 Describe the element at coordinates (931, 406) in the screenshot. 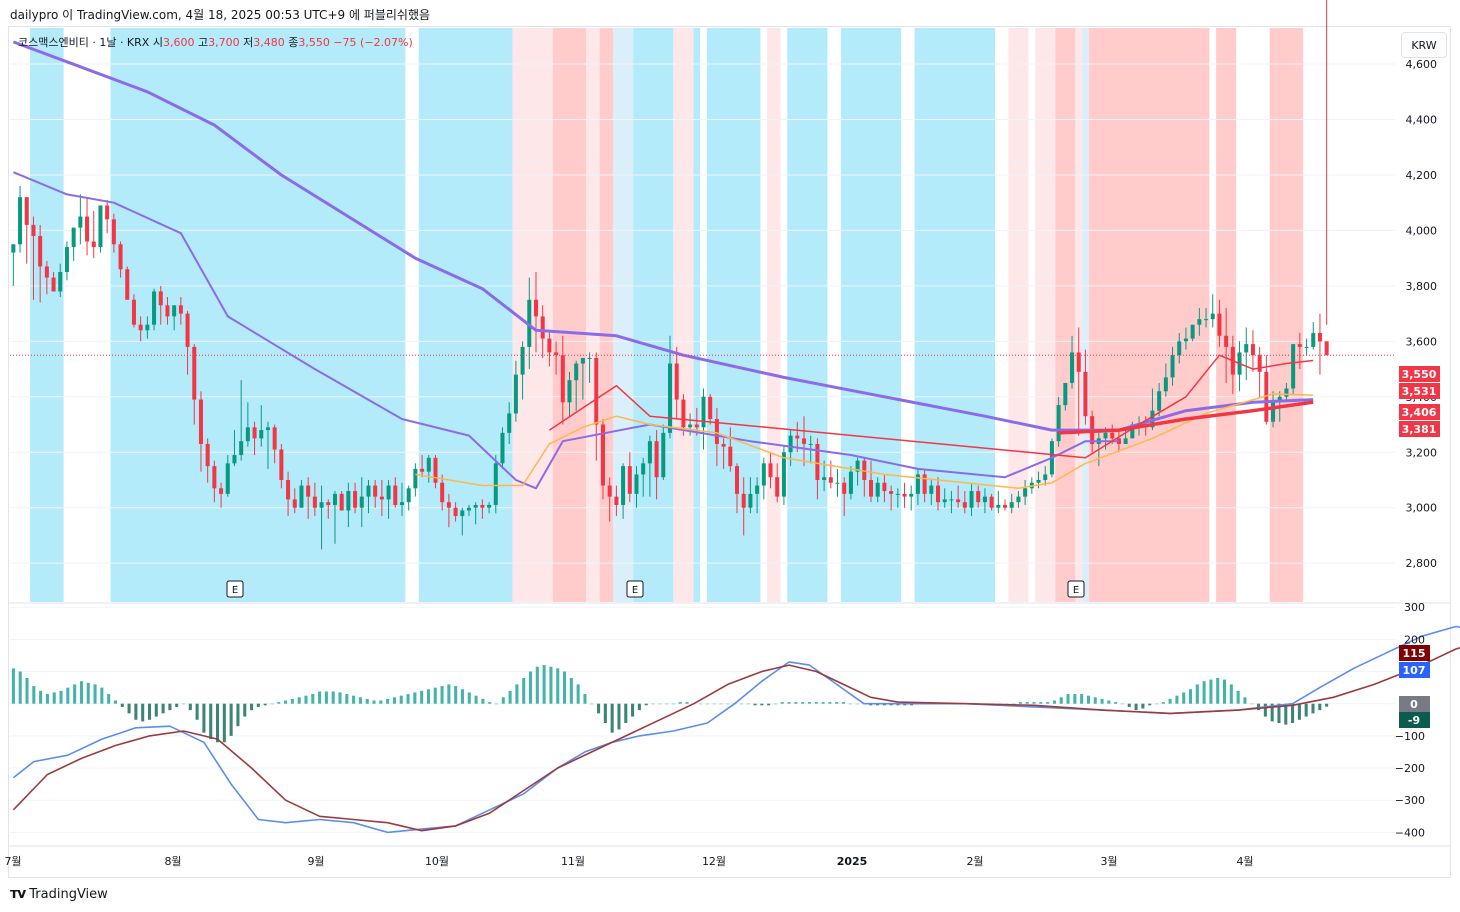

I see `moving-average-line` at that location.